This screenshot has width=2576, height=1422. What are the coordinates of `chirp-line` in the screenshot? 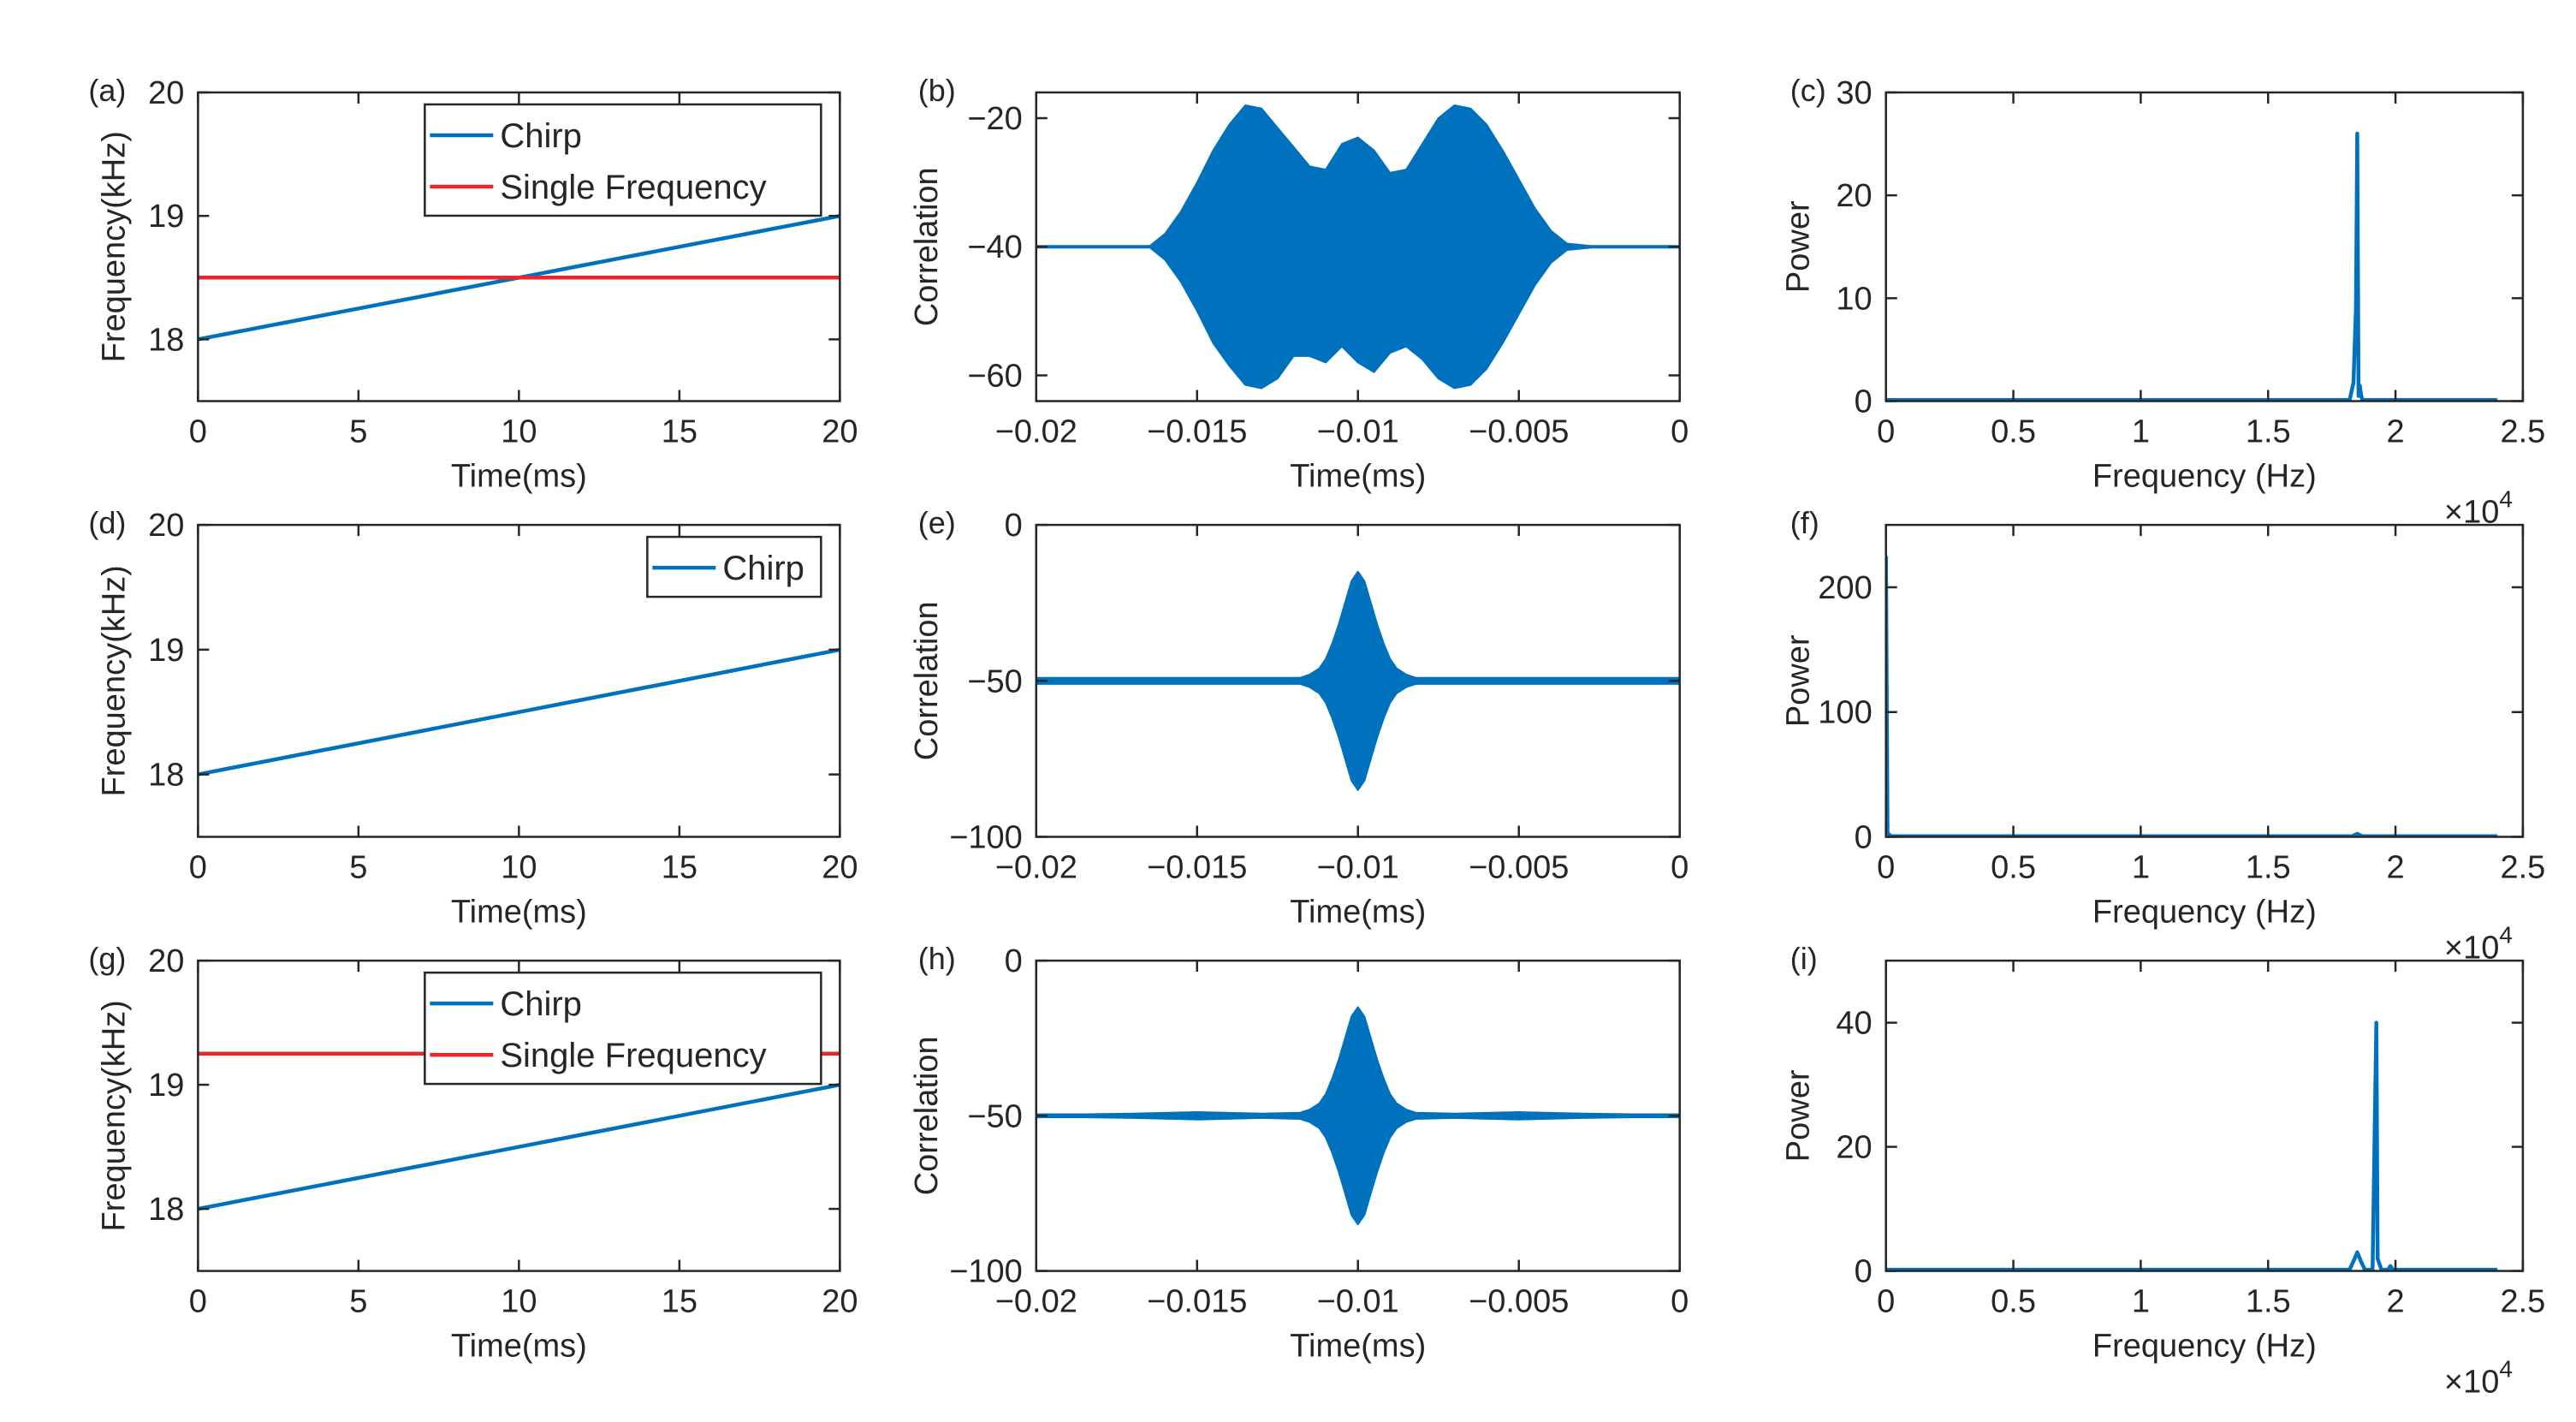 It's located at (519, 1146).